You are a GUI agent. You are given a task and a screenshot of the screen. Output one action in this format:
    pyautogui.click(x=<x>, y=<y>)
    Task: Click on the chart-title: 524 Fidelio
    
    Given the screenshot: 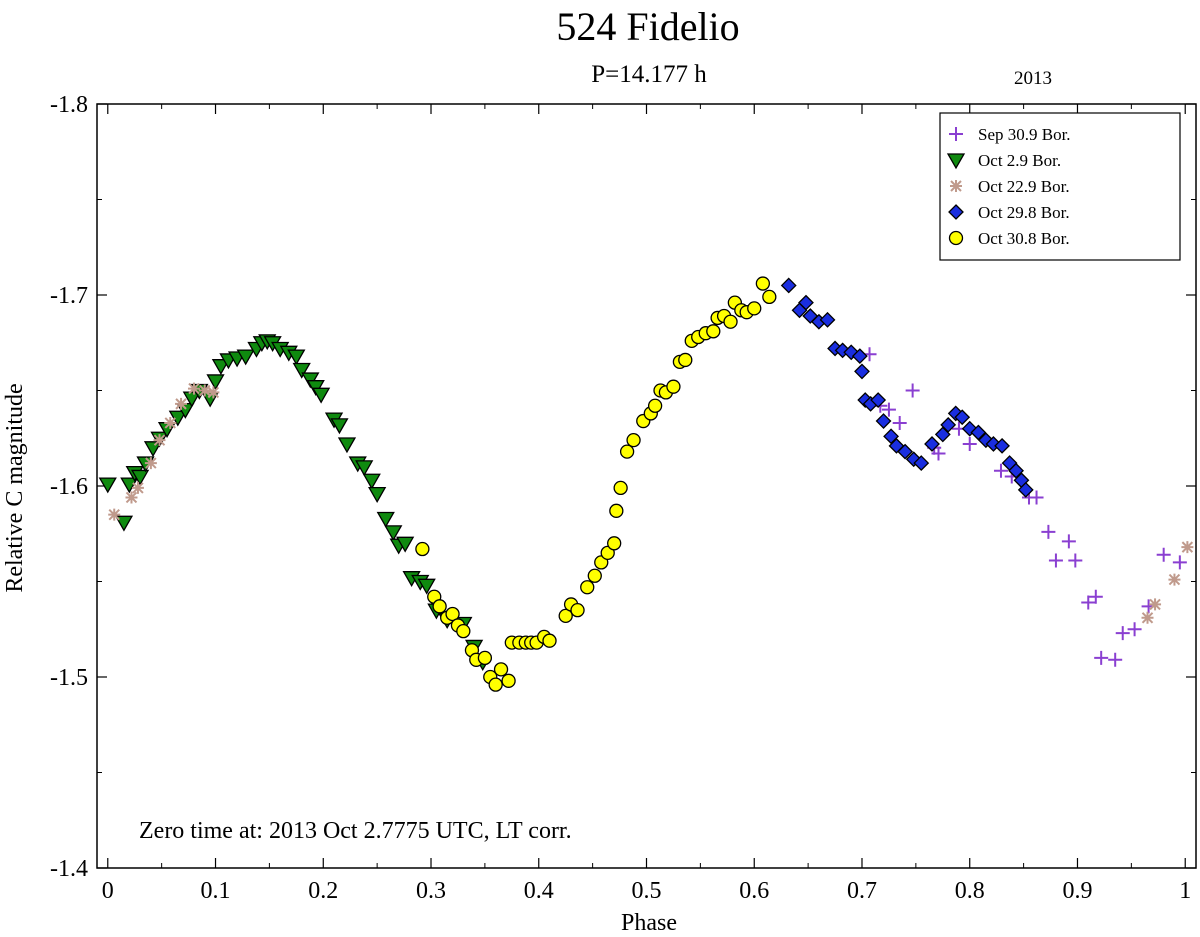 What is the action you would take?
    pyautogui.click(x=647, y=26)
    